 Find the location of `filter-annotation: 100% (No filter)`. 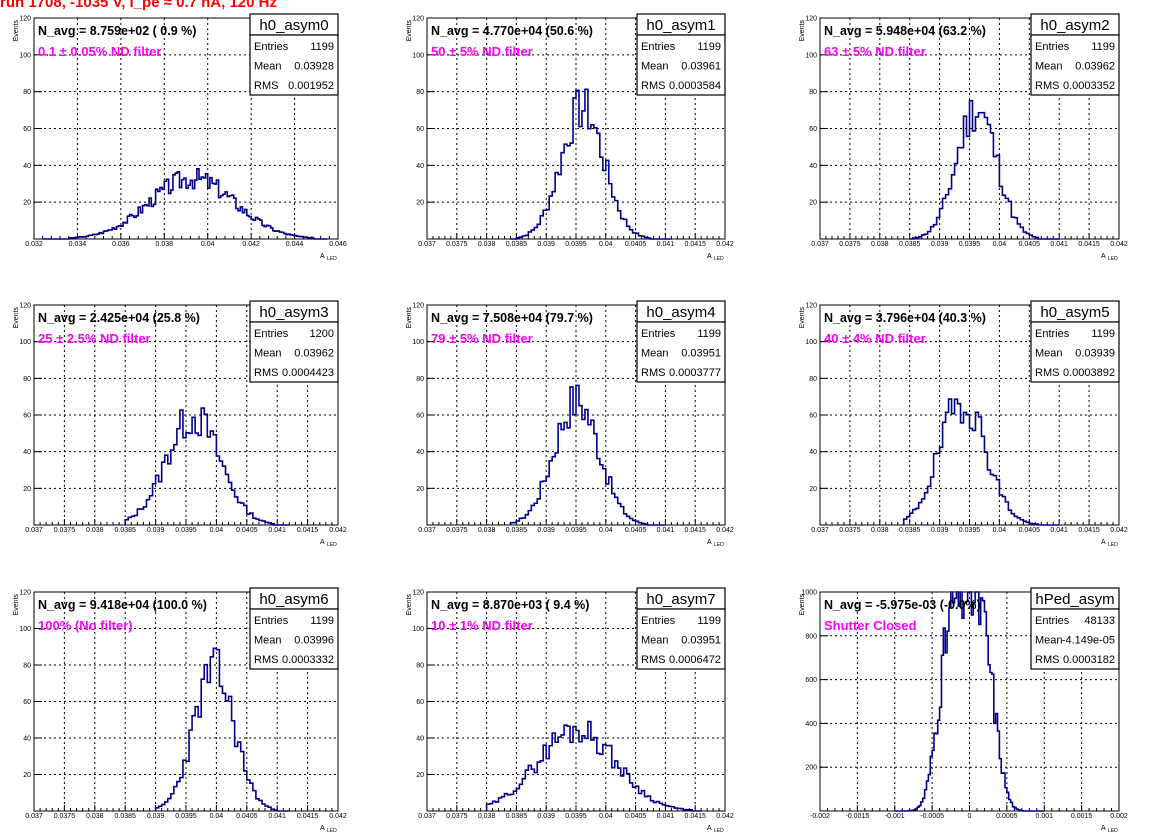

filter-annotation: 100% (No filter) is located at coordinates (85, 625).